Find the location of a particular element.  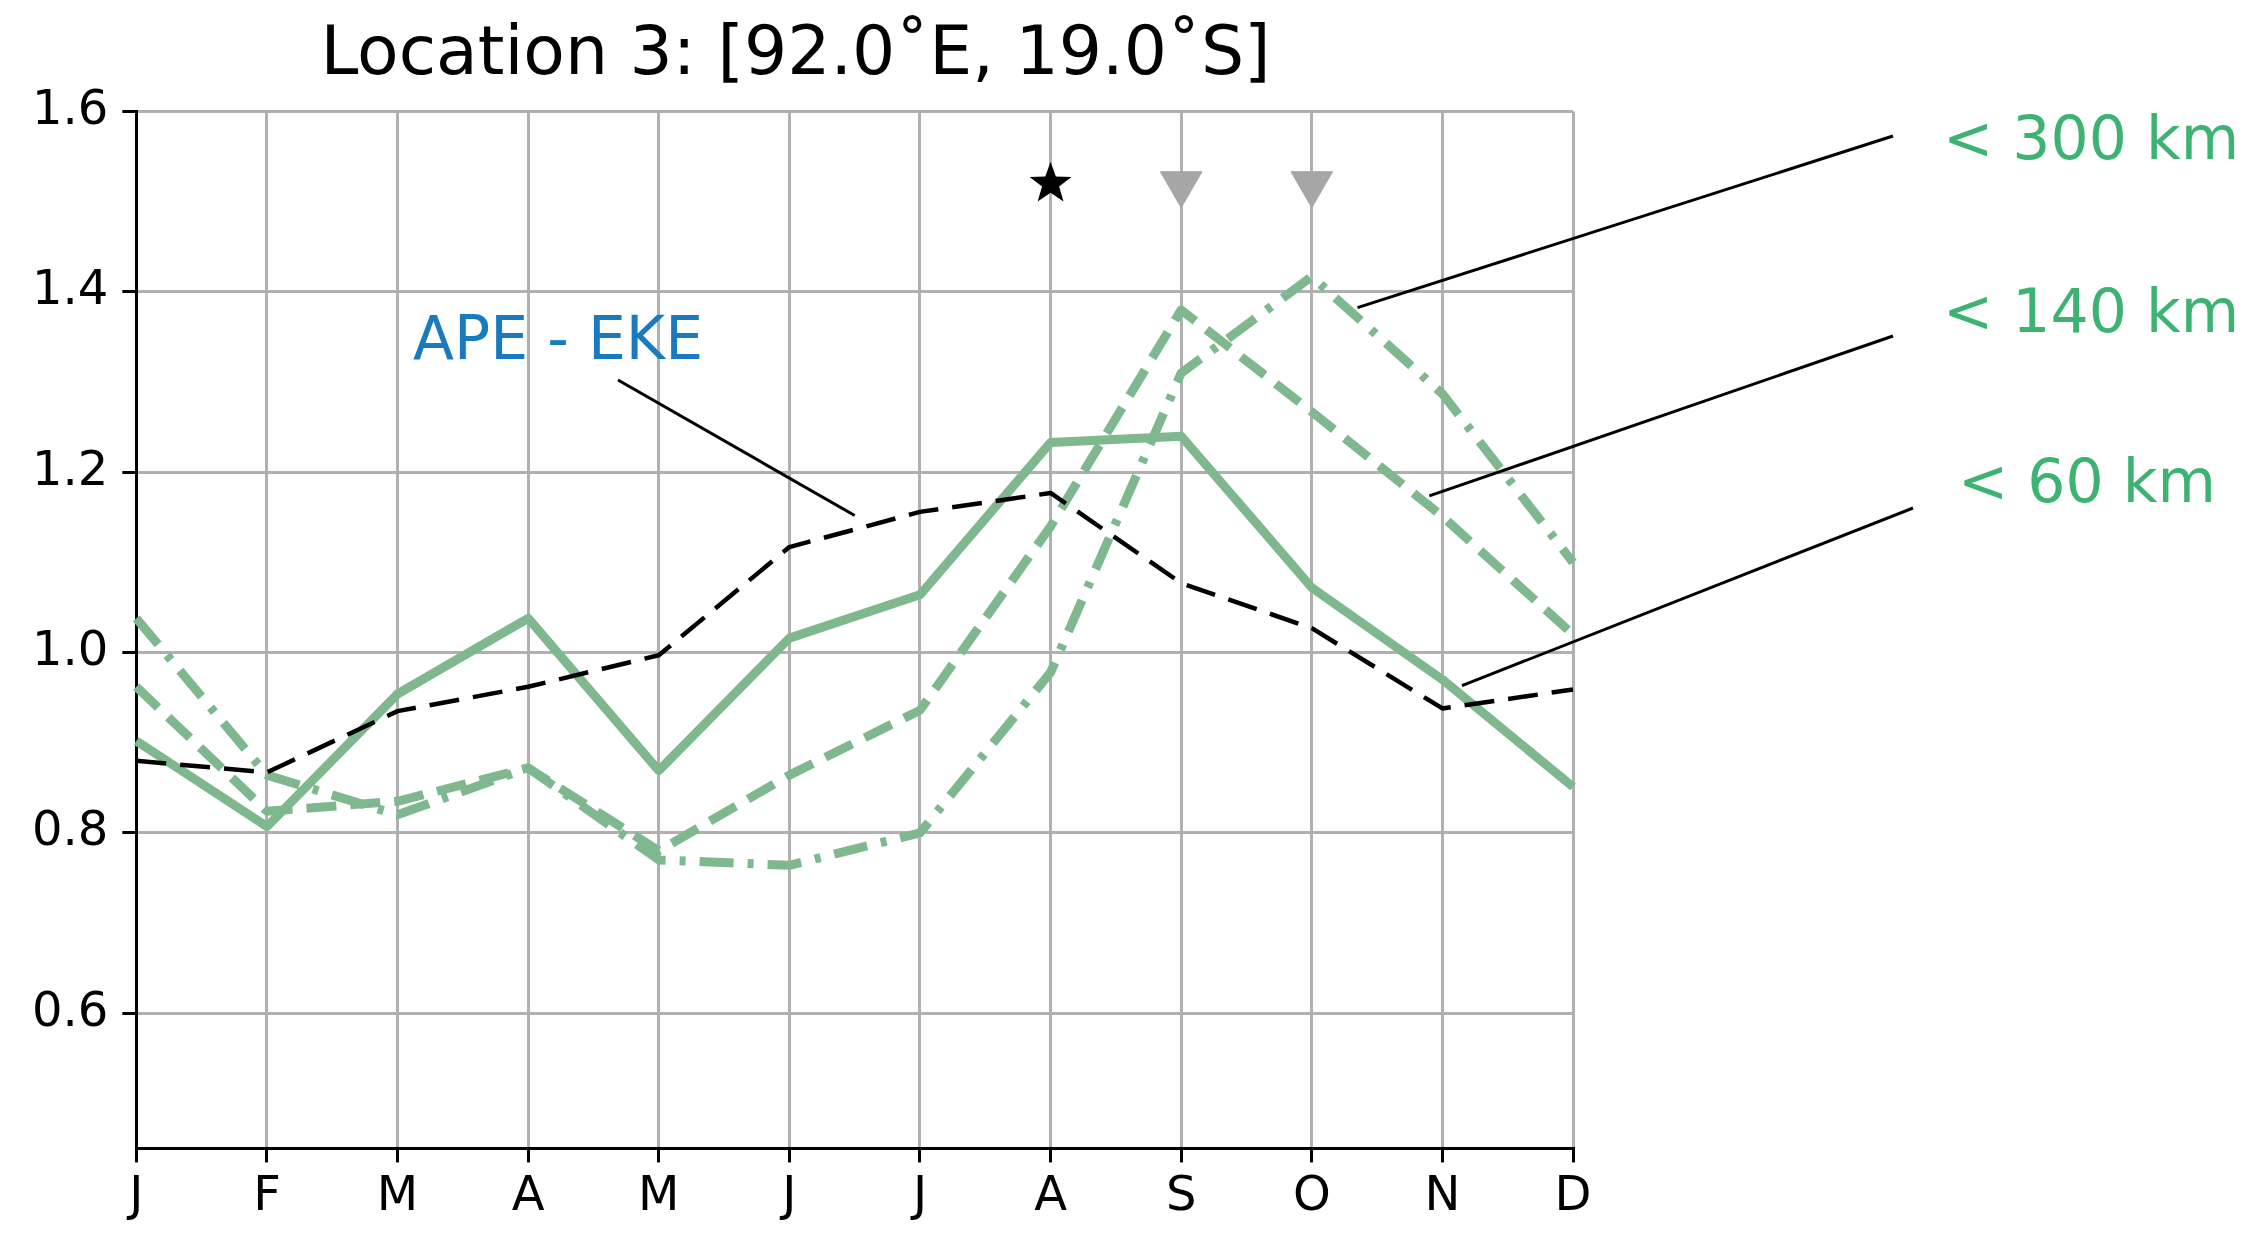

text: < 140 km is located at coordinates (2091, 310).